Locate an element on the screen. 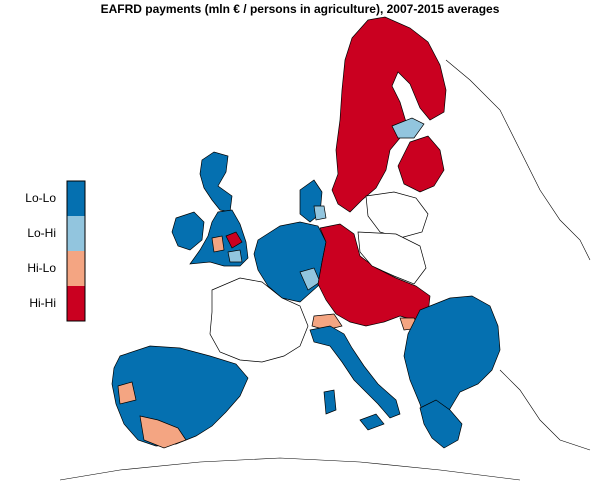  region-england-hihi is located at coordinates (234, 240).